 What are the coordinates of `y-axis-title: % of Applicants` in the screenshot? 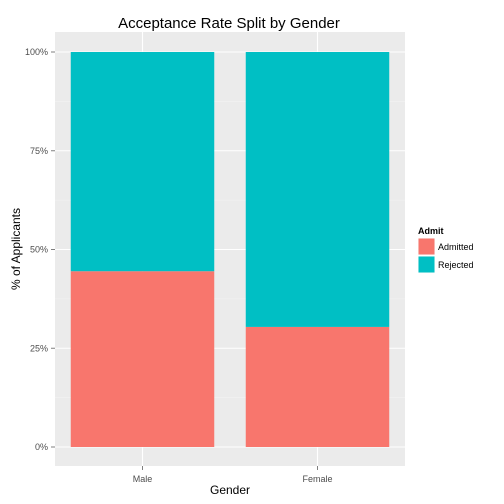 It's located at (16, 249).